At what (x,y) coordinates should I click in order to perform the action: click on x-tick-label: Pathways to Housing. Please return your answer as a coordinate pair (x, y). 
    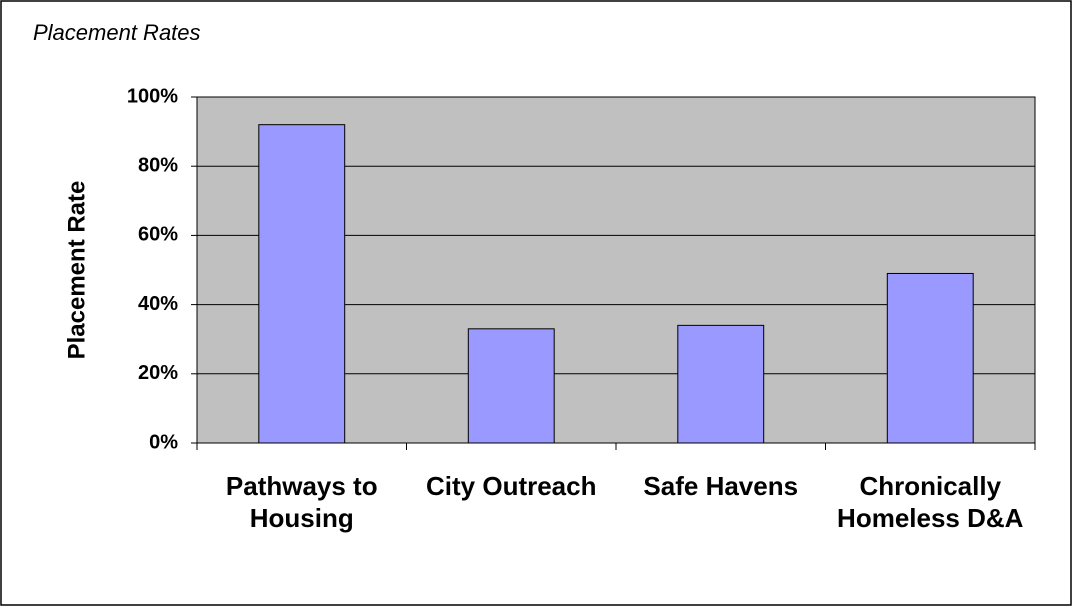
    Looking at the image, I should click on (301, 502).